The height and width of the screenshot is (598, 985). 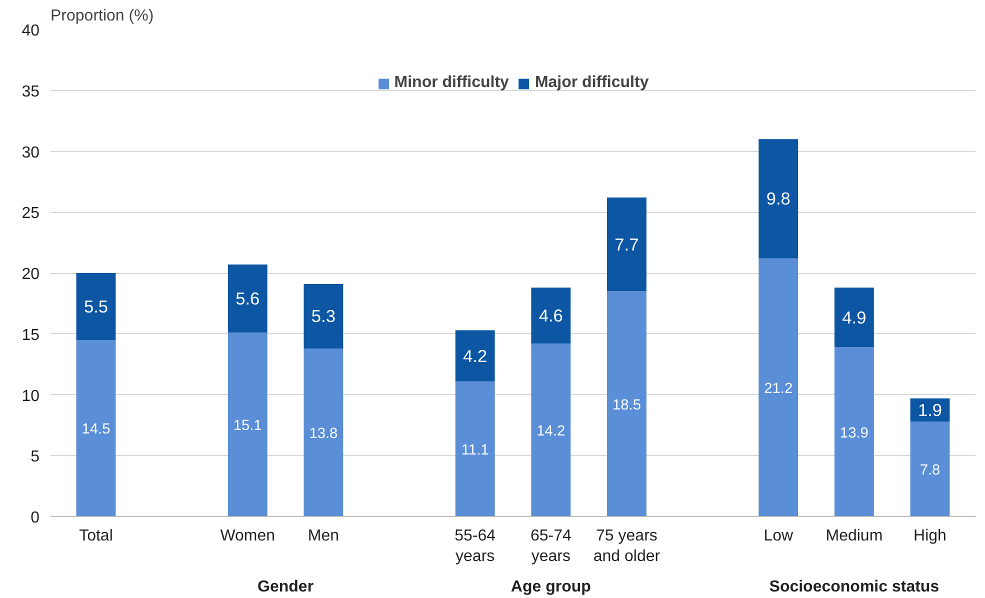 What do you see at coordinates (31, 153) in the screenshot?
I see `y-tick-label: 30` at bounding box center [31, 153].